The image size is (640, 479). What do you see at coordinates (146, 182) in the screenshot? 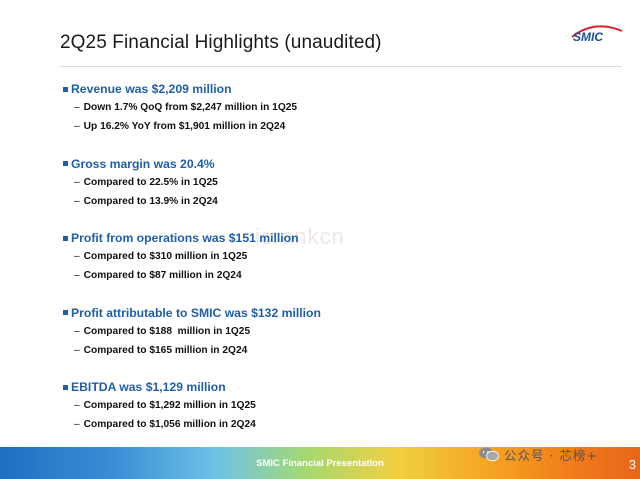
I see `sub-item: – Compared to 22.5% in 1Q25` at bounding box center [146, 182].